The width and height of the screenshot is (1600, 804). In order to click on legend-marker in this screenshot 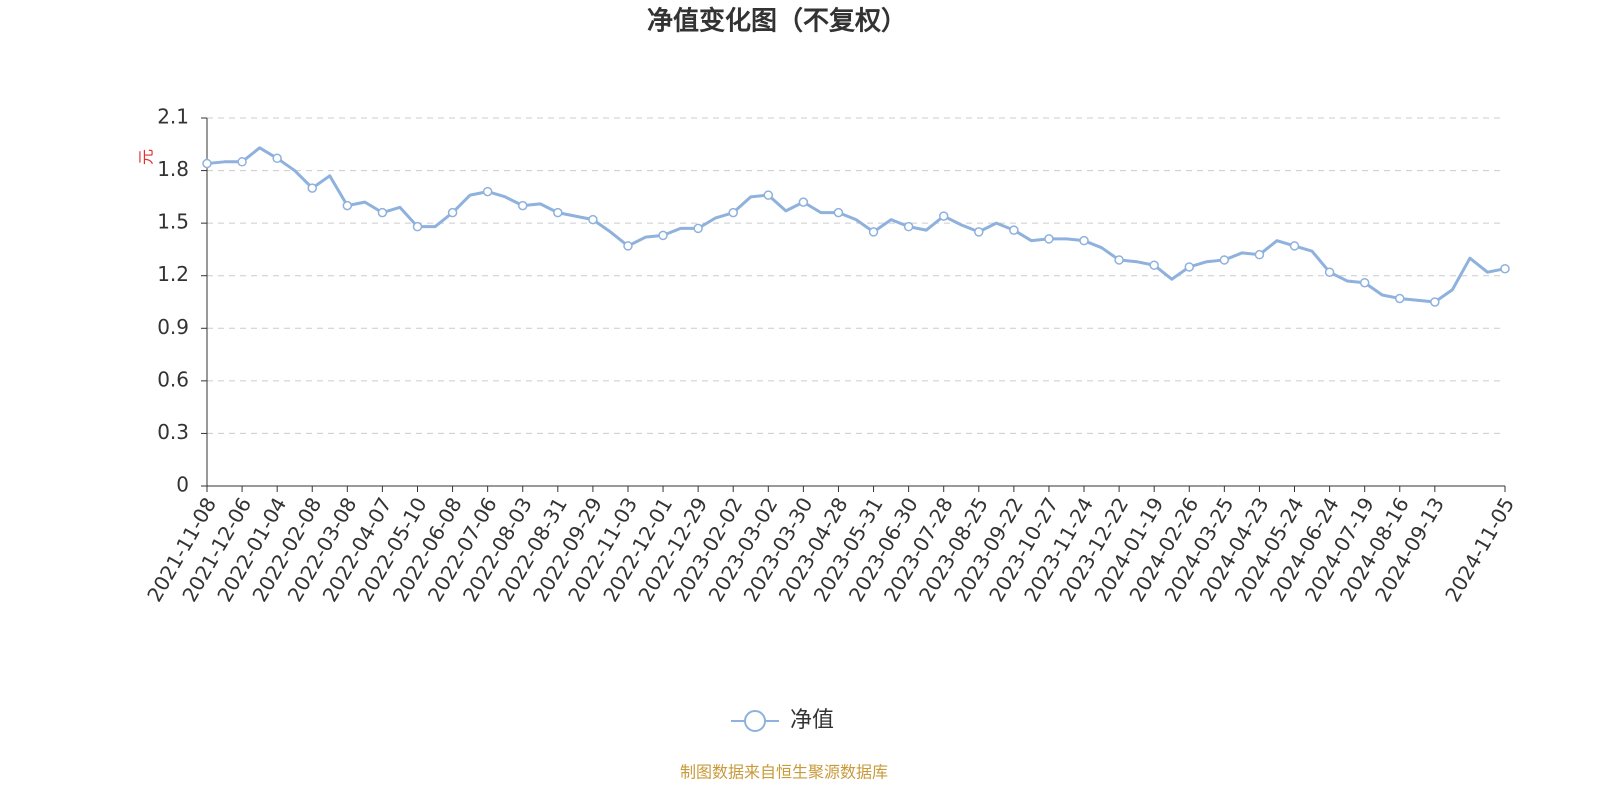, I will do `click(755, 721)`.